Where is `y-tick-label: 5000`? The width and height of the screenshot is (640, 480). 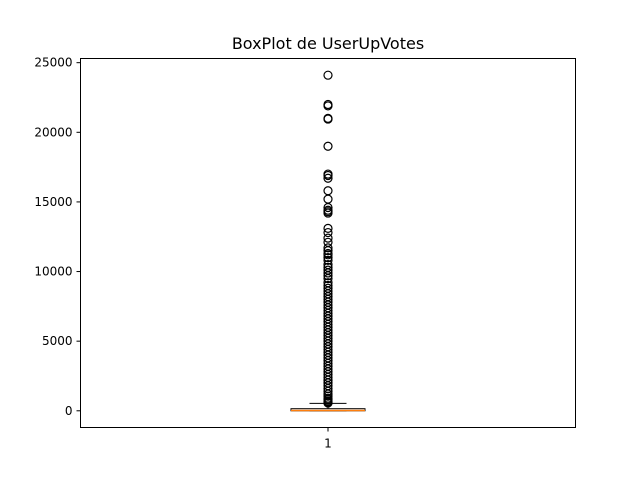 y-tick-label: 5000 is located at coordinates (57, 341).